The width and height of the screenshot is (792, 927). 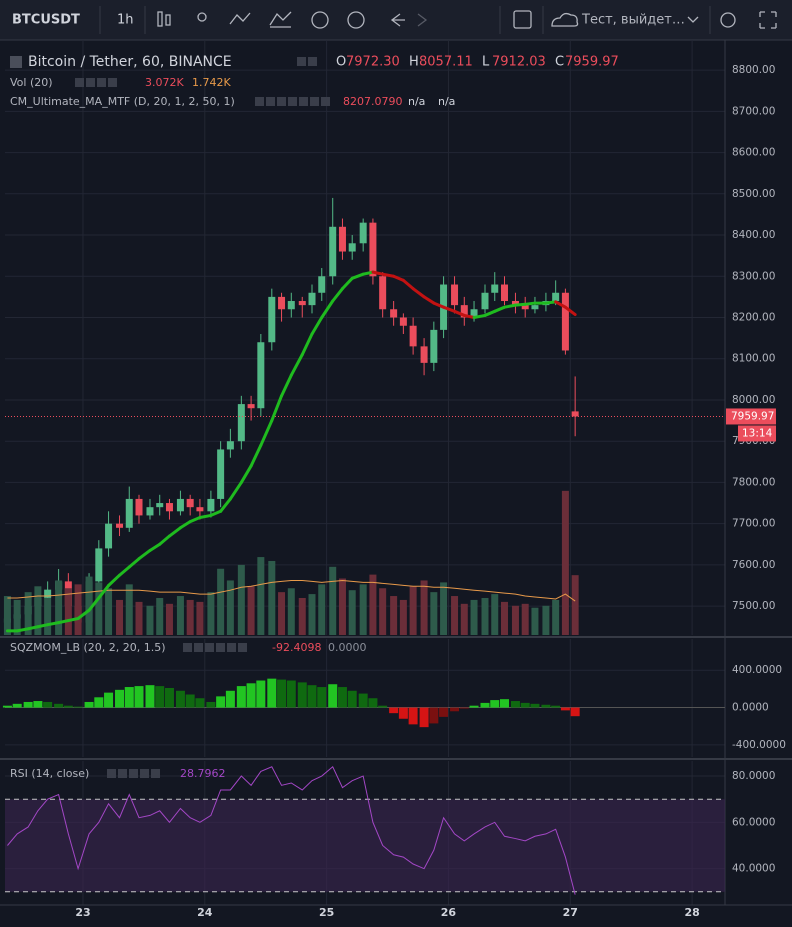 What do you see at coordinates (31, 82) in the screenshot?
I see `legend-title: Vol (20)` at bounding box center [31, 82].